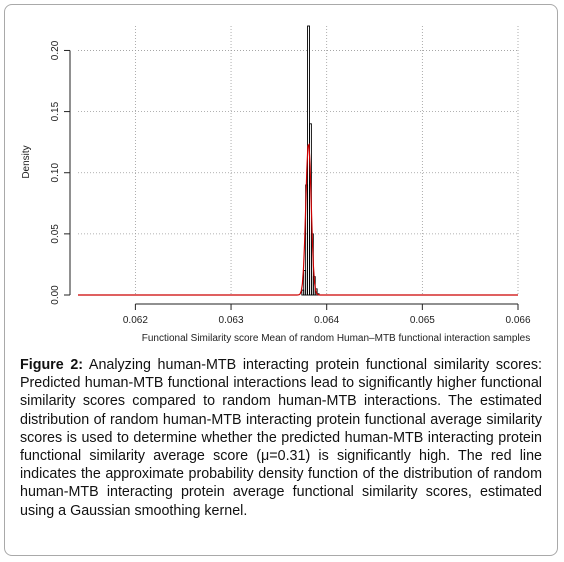  What do you see at coordinates (55, 295) in the screenshot?
I see `y-tick-label: 0.00` at bounding box center [55, 295].